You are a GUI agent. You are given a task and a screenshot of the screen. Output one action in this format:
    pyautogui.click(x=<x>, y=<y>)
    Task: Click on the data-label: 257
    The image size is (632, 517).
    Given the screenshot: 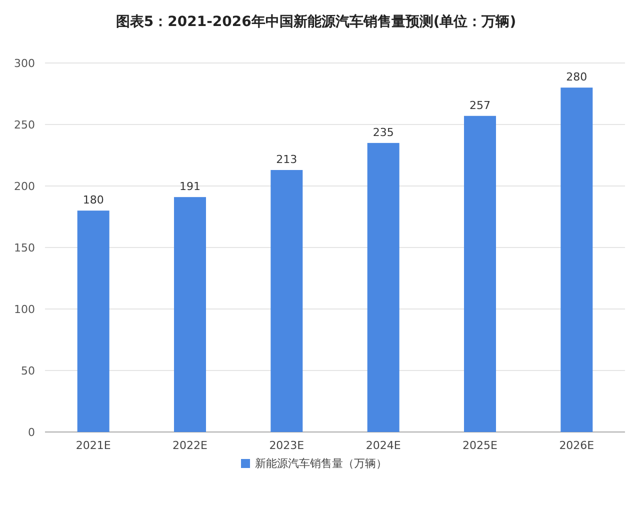 What is the action you would take?
    pyautogui.click(x=480, y=105)
    